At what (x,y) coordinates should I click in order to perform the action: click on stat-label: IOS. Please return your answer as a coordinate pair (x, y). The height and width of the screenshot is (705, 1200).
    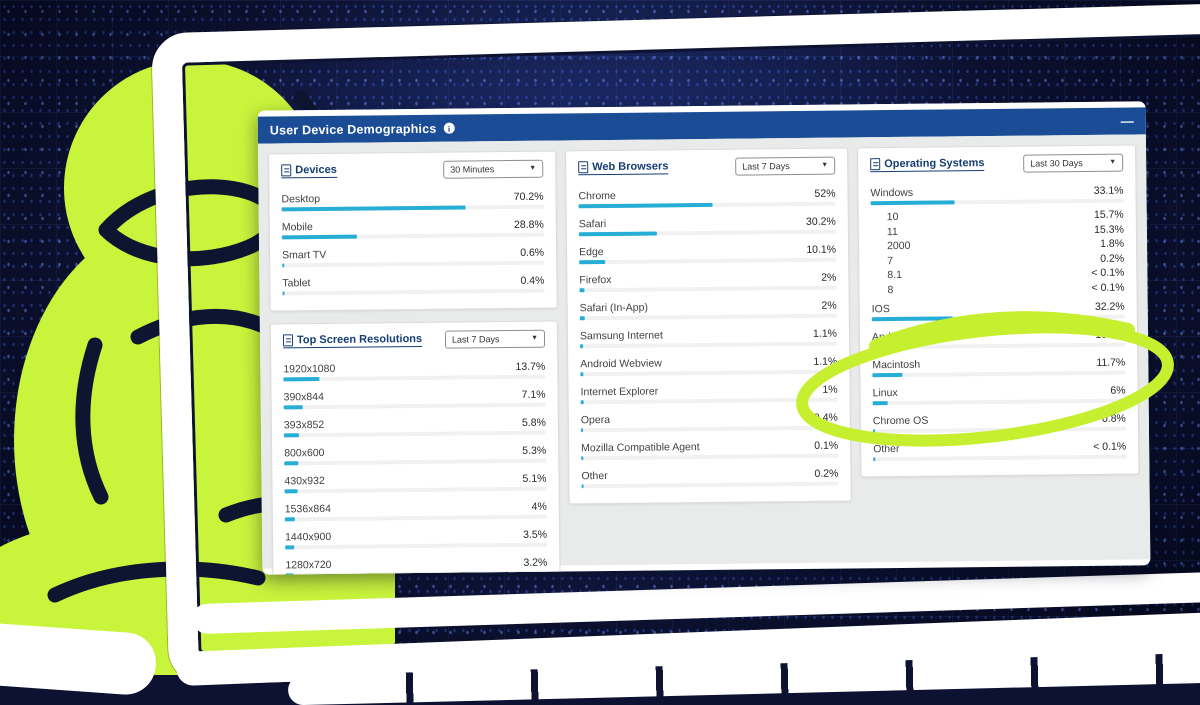
    Looking at the image, I should click on (880, 308).